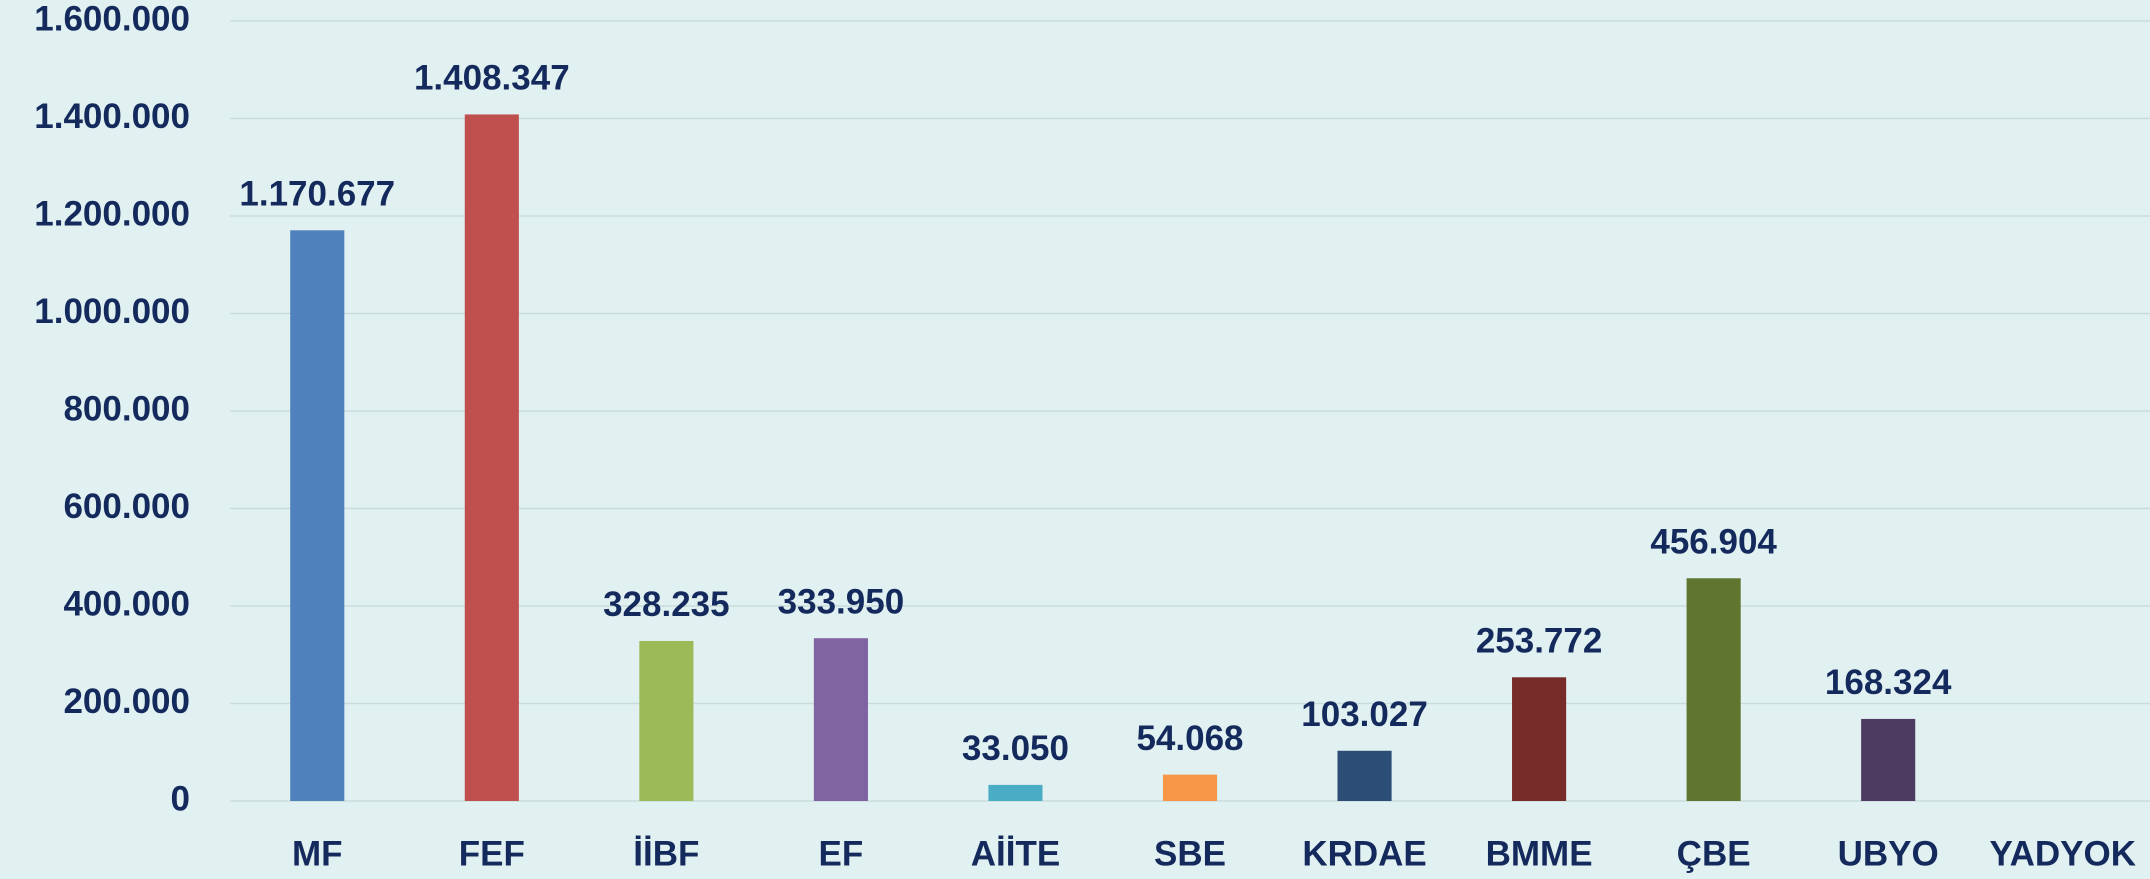 Image resolution: width=2150 pixels, height=879 pixels. I want to click on x-tick-label: EF, so click(841, 853).